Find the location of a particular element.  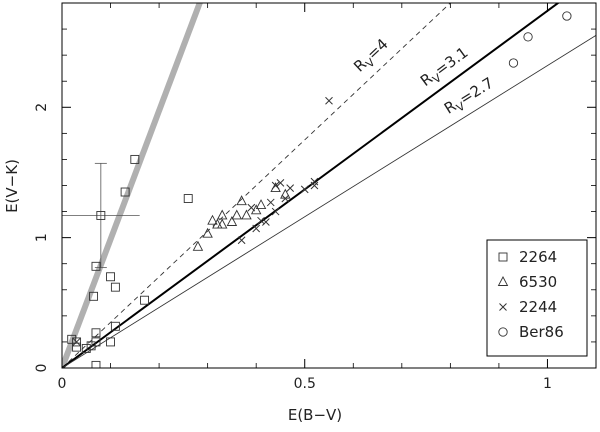

x-axis-label: E(B−V) is located at coordinates (315, 415).